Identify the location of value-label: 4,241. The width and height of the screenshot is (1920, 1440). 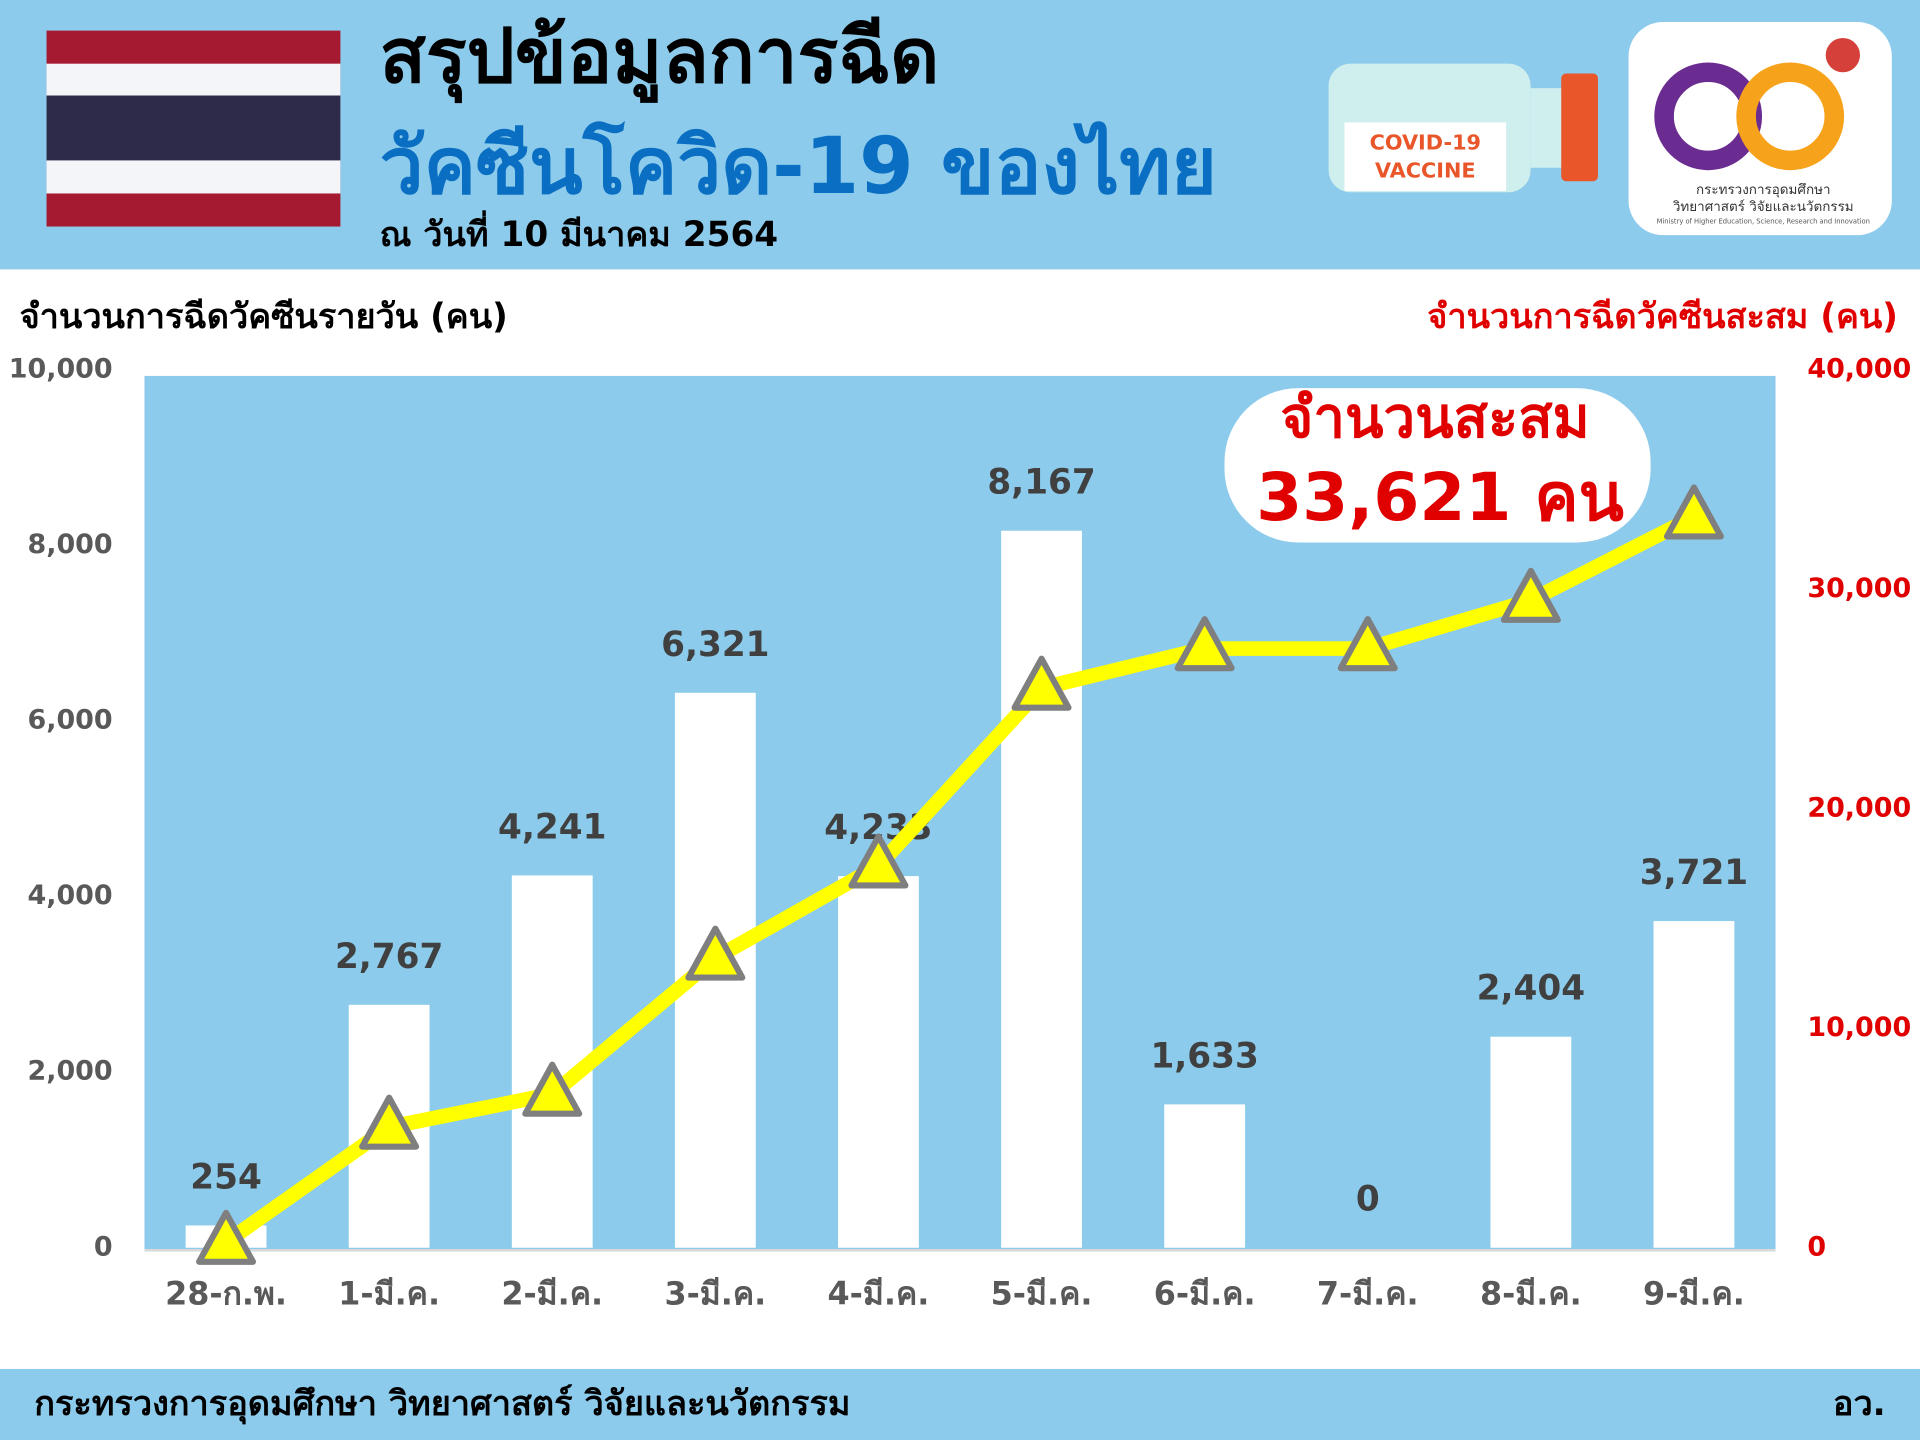
(552, 827).